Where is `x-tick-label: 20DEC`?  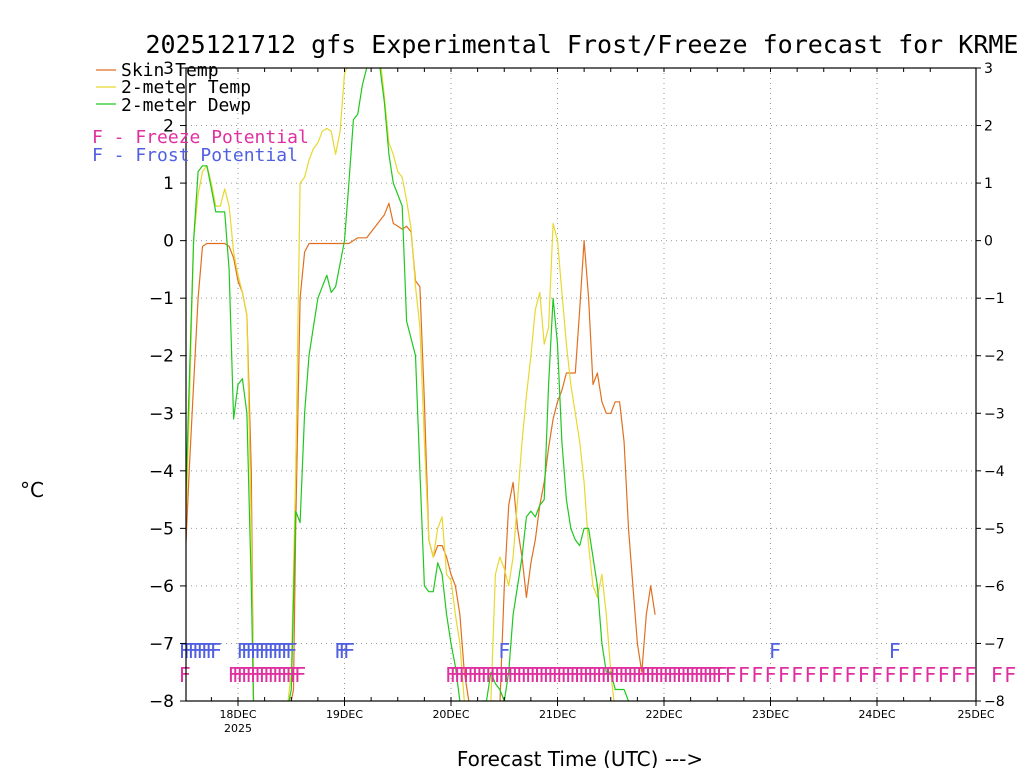
x-tick-label: 20DEC is located at coordinates (450, 714).